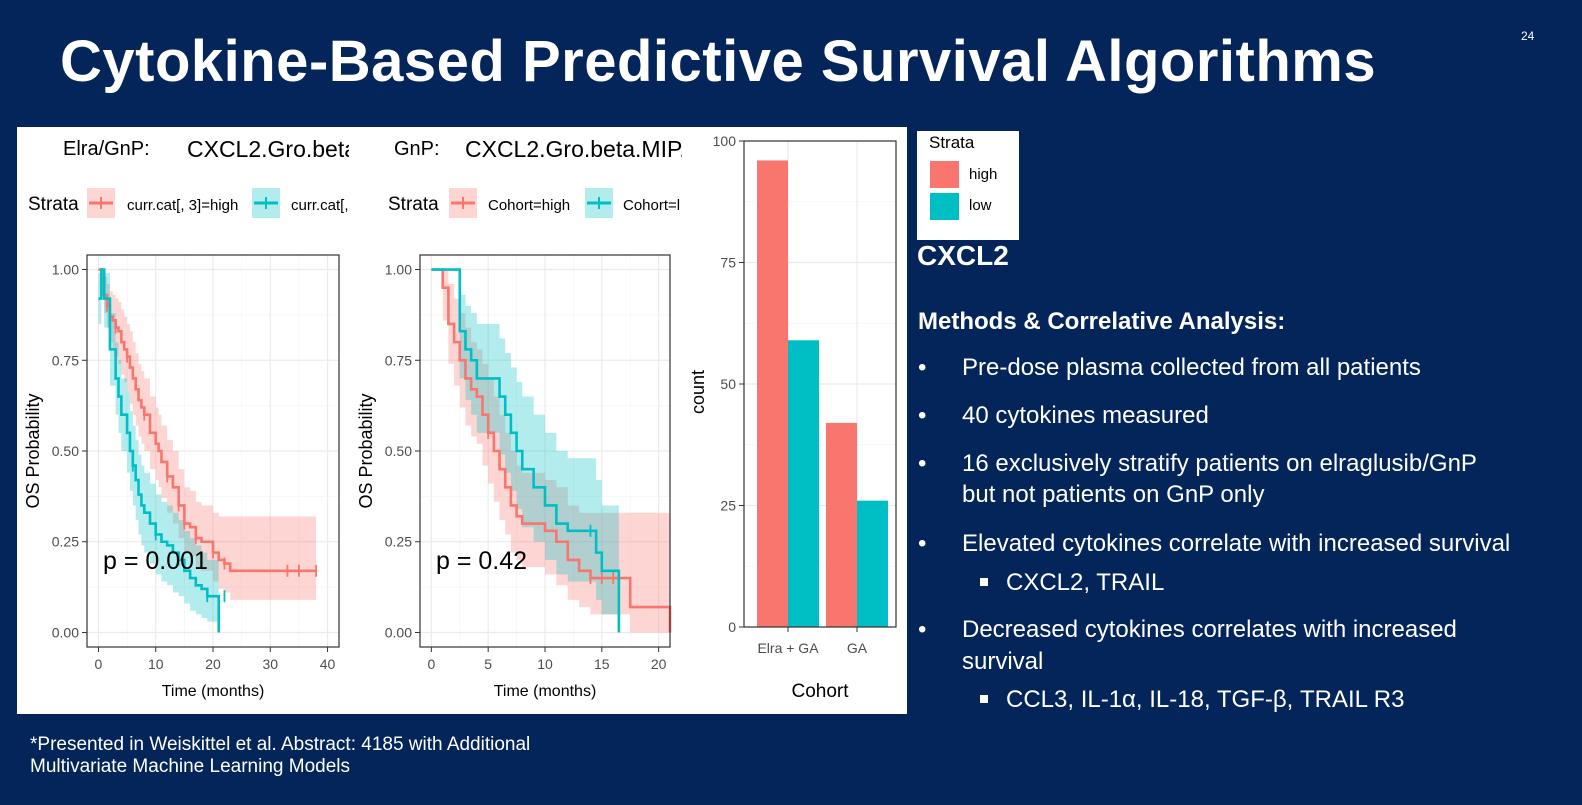  Describe the element at coordinates (980, 205) in the screenshot. I see `legend-label-low: low` at that location.